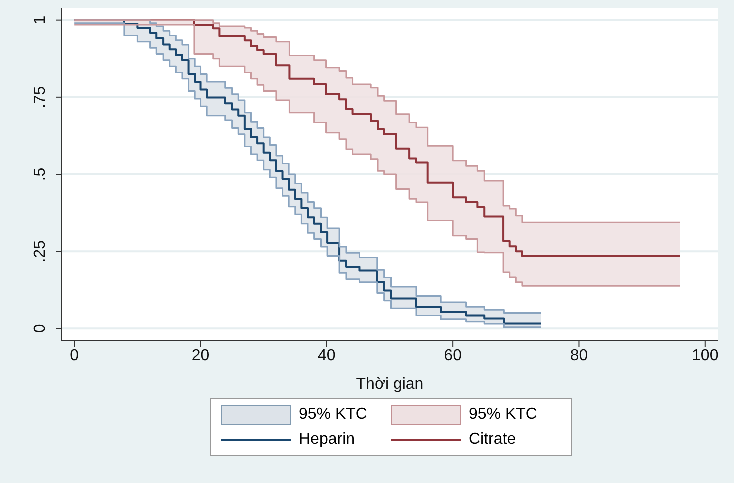  What do you see at coordinates (390, 384) in the screenshot?
I see `x-axis-title: Thời gian` at bounding box center [390, 384].